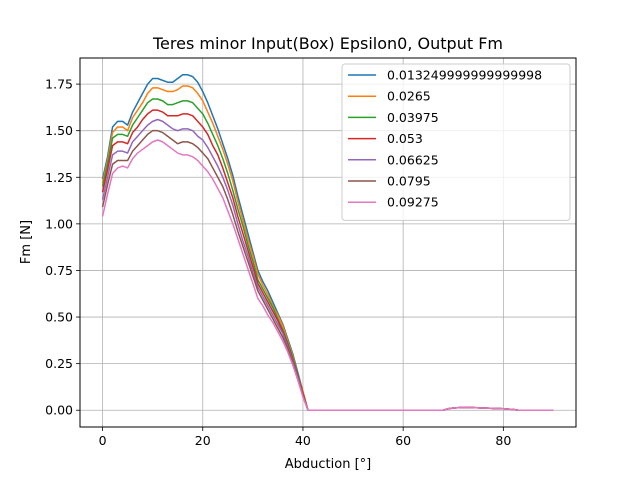 Image resolution: width=640 pixels, height=480 pixels. I want to click on x-tick-label: 80, so click(503, 440).